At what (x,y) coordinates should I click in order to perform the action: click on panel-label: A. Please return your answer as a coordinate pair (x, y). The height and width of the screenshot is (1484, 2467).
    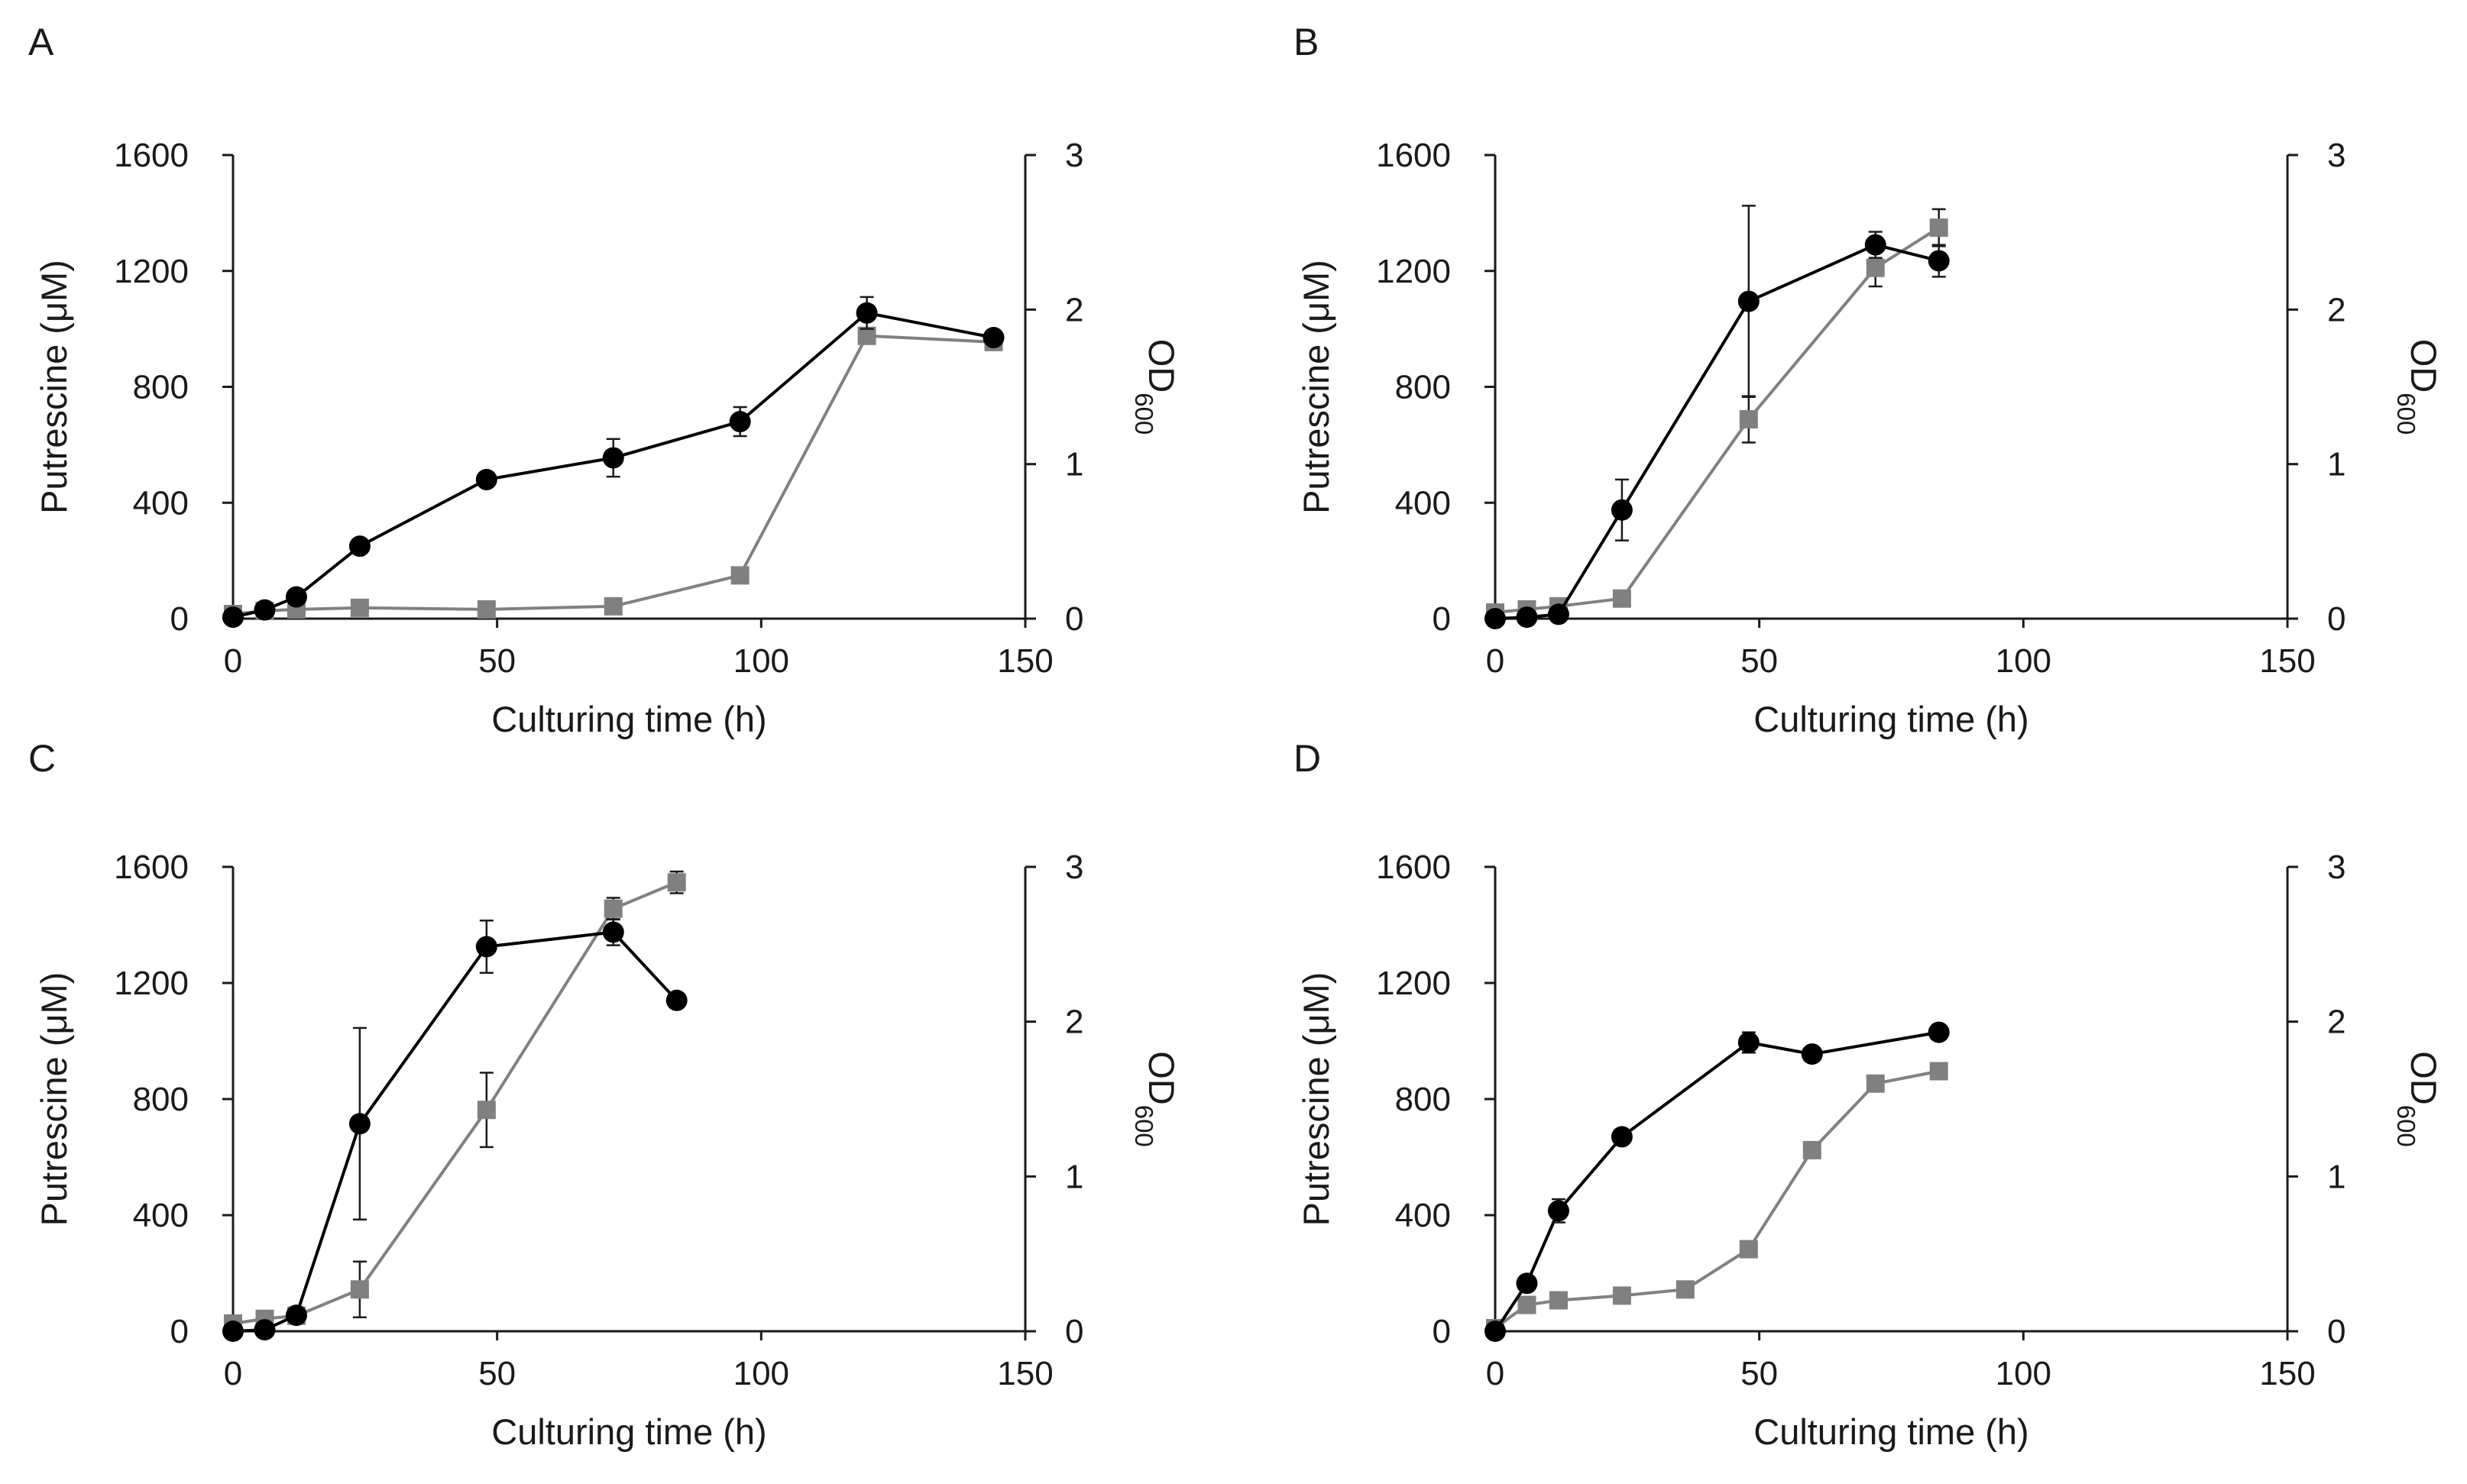
    Looking at the image, I should click on (41, 42).